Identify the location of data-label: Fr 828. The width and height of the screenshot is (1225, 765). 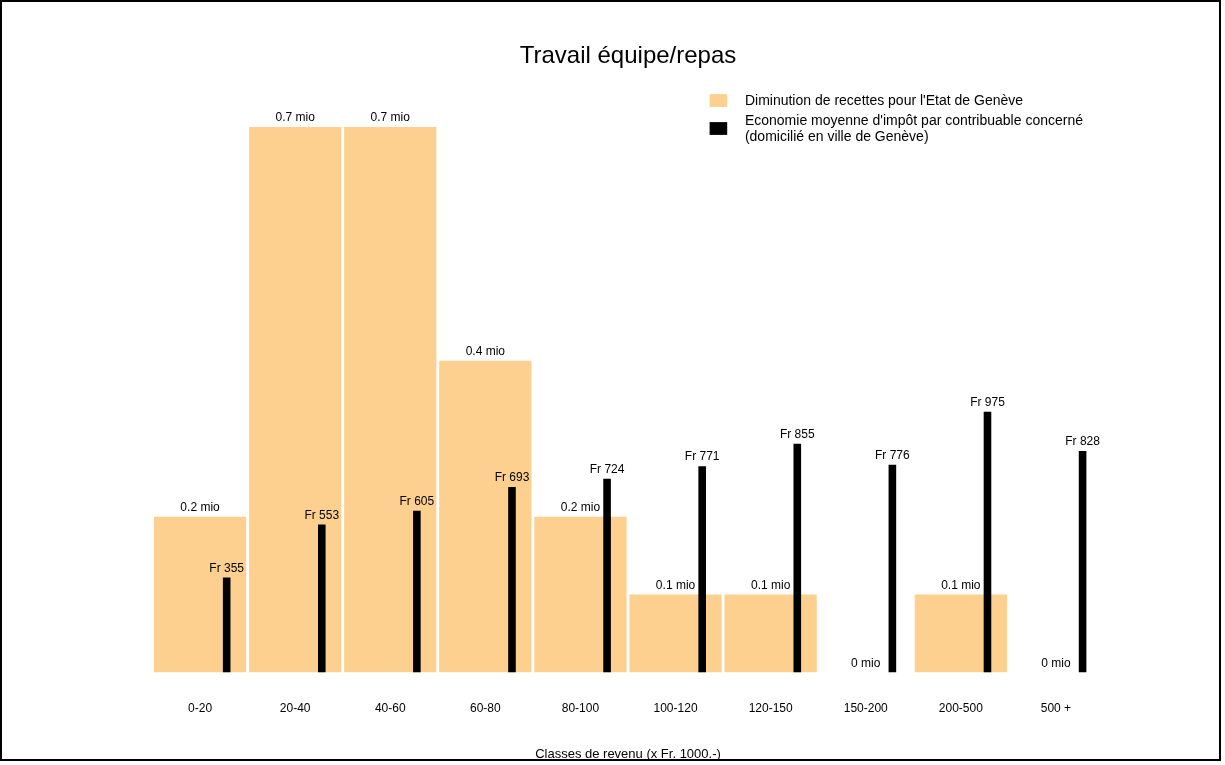
(1083, 440).